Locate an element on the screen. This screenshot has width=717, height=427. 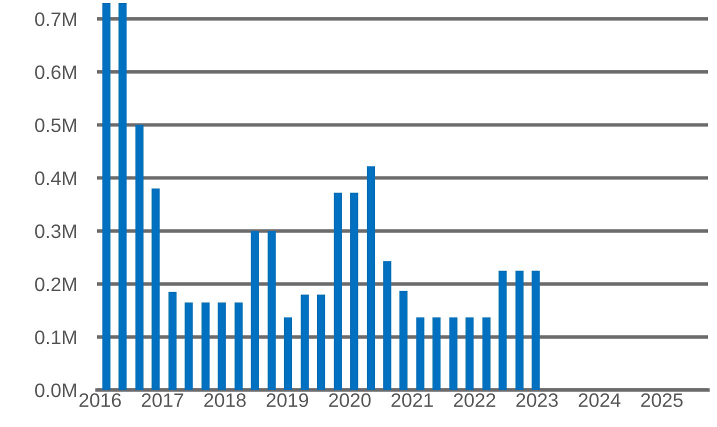
x-tick-label: 2022 is located at coordinates (475, 400).